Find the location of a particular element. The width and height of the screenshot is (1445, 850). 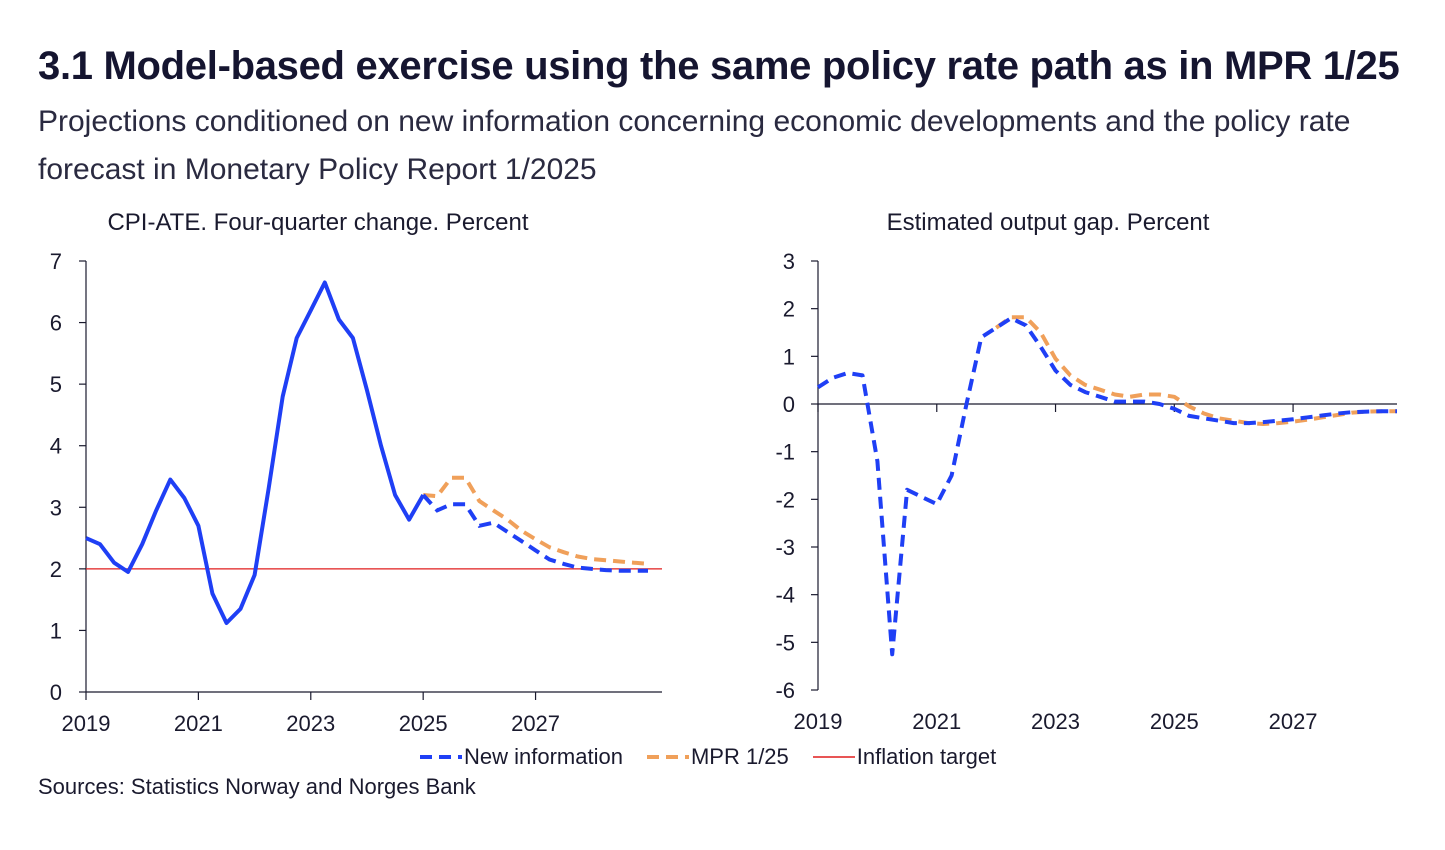

y-tick-label: -1 is located at coordinates (785, 452).